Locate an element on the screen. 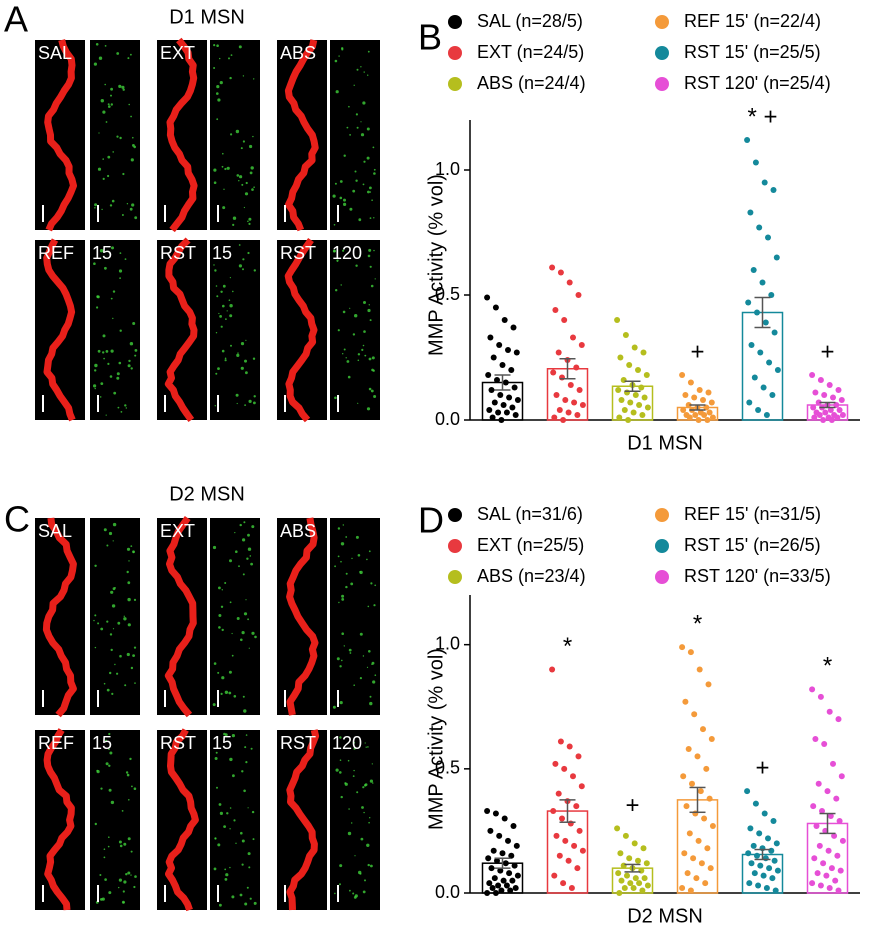  y-axis-label: MMP Activity (% vol) is located at coordinates (436, 739).